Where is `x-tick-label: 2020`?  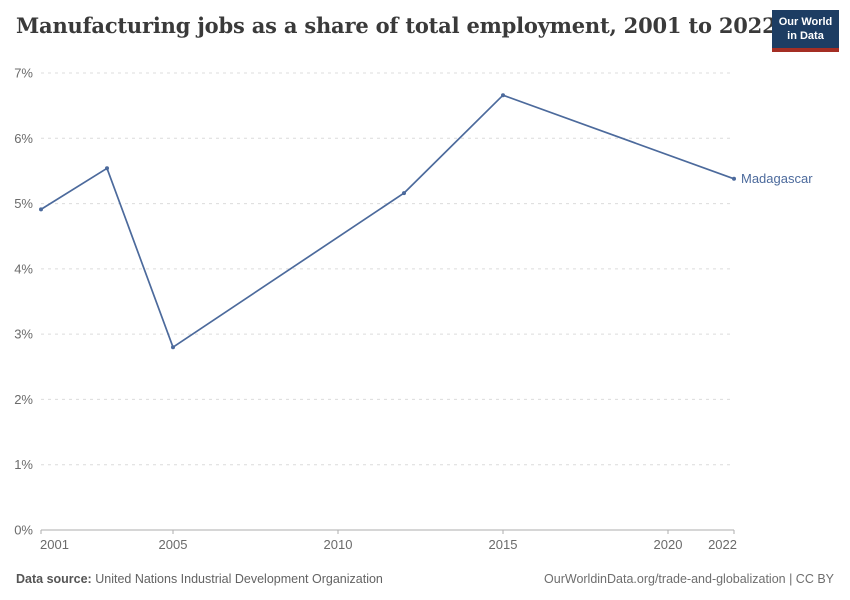 x-tick-label: 2020 is located at coordinates (668, 544).